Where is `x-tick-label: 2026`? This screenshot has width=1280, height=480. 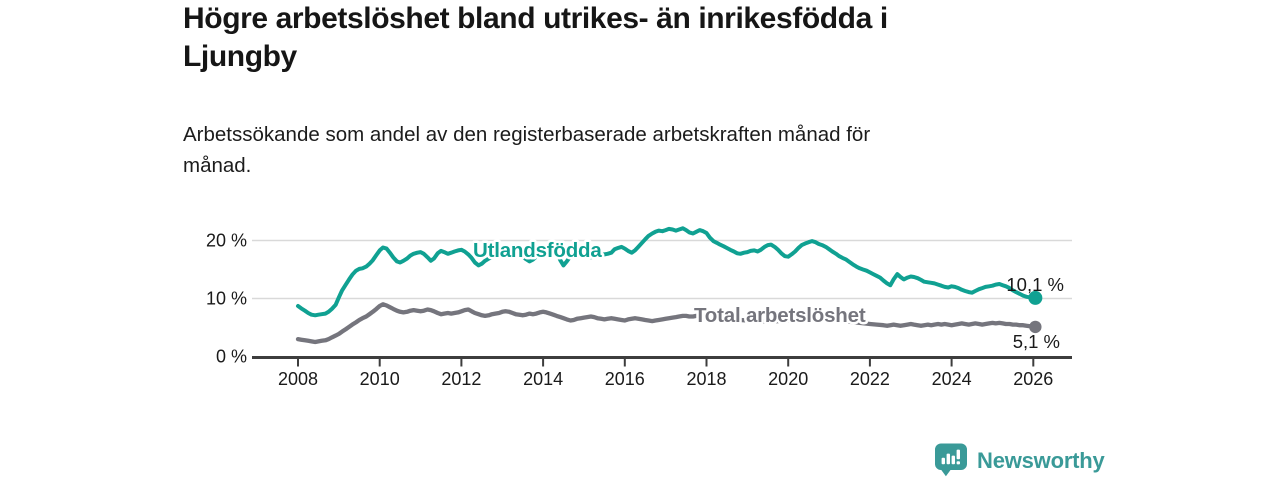 x-tick-label: 2026 is located at coordinates (1033, 379).